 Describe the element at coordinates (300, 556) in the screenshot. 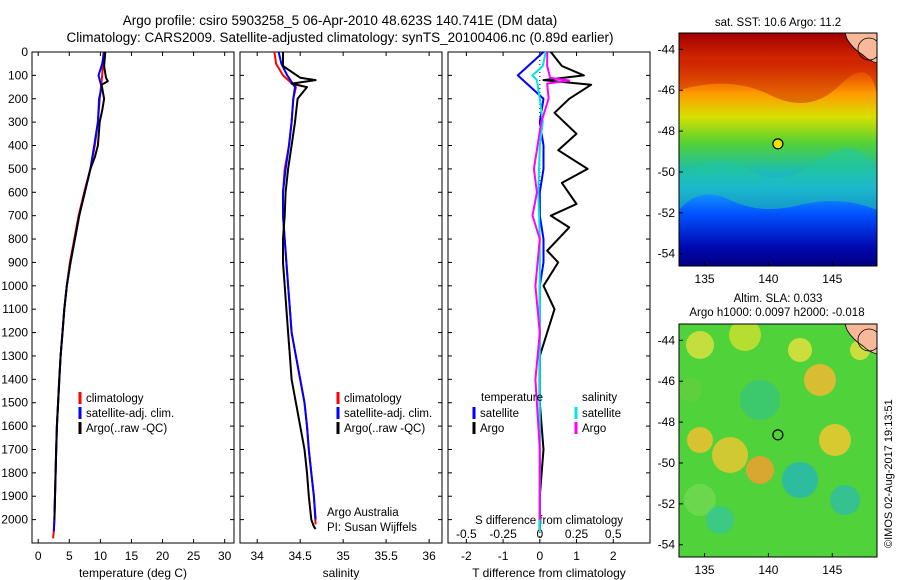

I see `x-tick-label: 34.5` at that location.